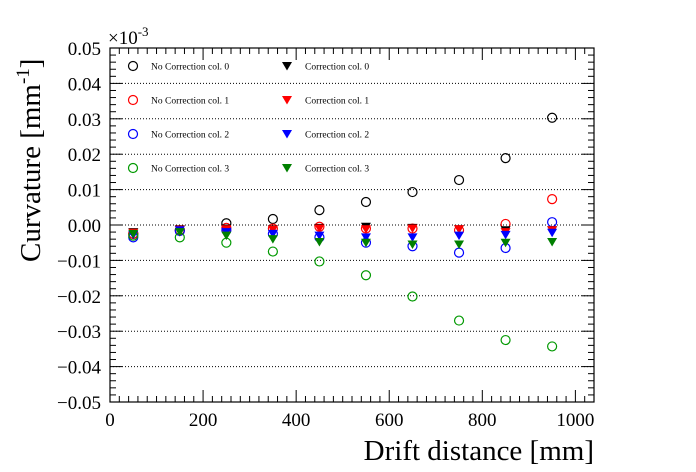 This screenshot has height=472, width=696. I want to click on legend-item-5: Correction col. 1, so click(325, 101).